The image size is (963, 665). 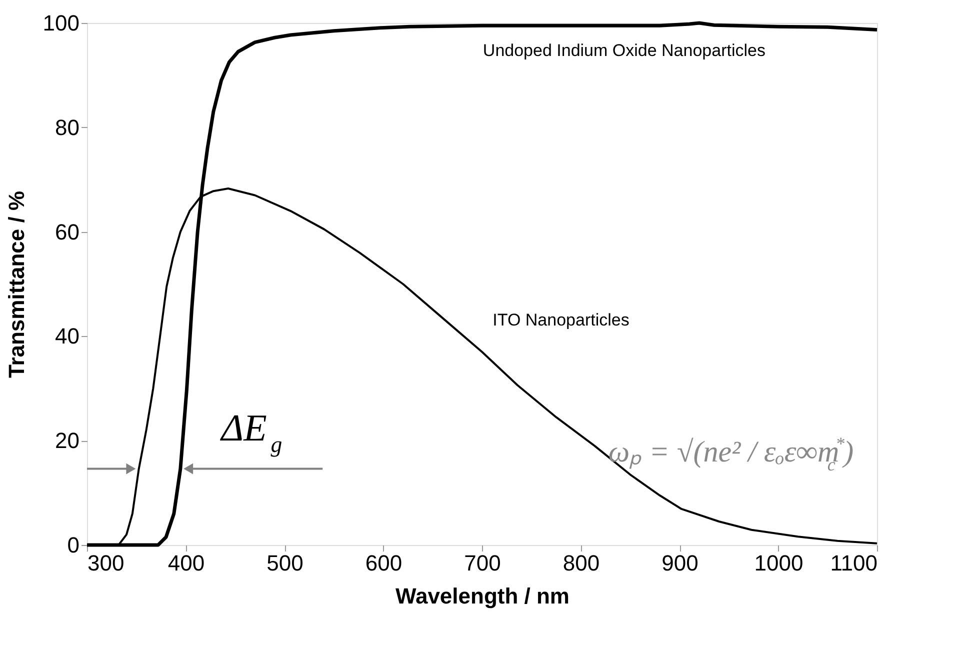 I want to click on series-label: Undoped Indium Oxide Nanoparticles, so click(x=624, y=50).